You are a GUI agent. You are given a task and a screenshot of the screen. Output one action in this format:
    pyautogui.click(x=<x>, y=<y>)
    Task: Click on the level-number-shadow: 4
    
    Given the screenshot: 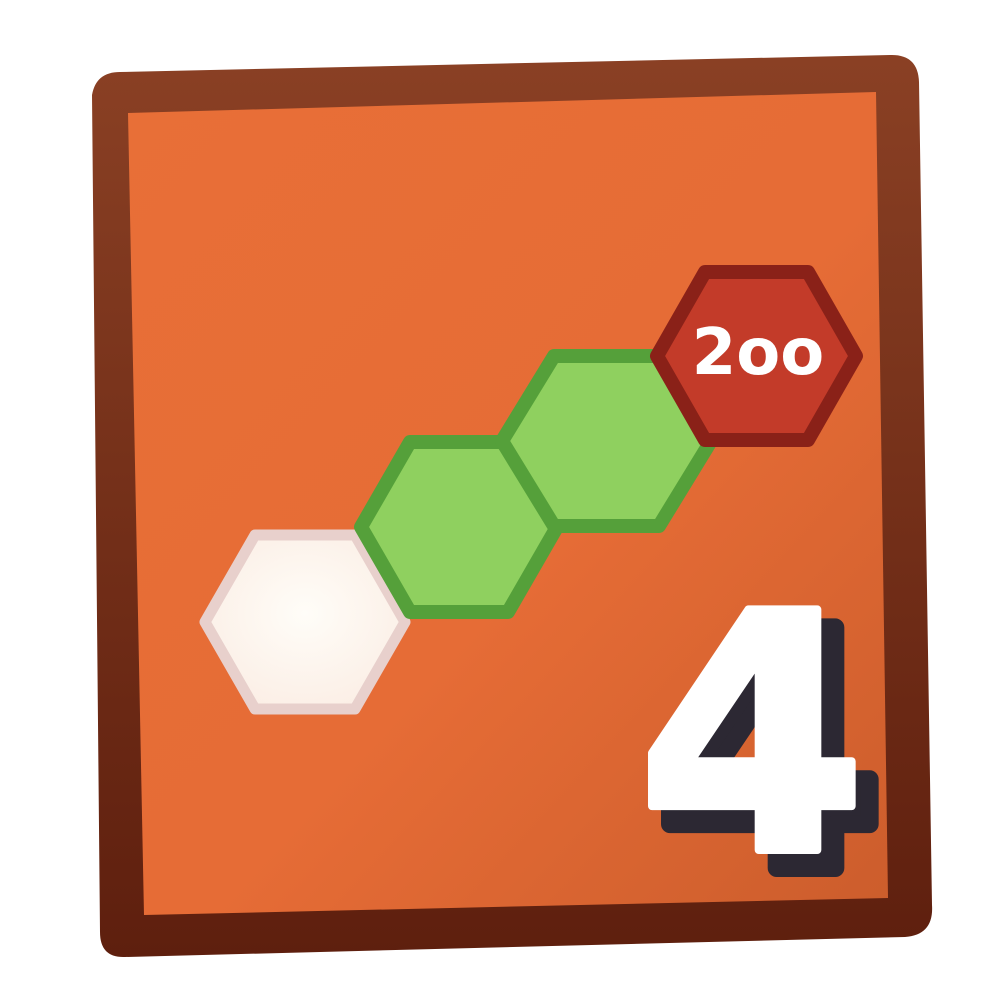 What is the action you would take?
    pyautogui.click(x=770, y=754)
    